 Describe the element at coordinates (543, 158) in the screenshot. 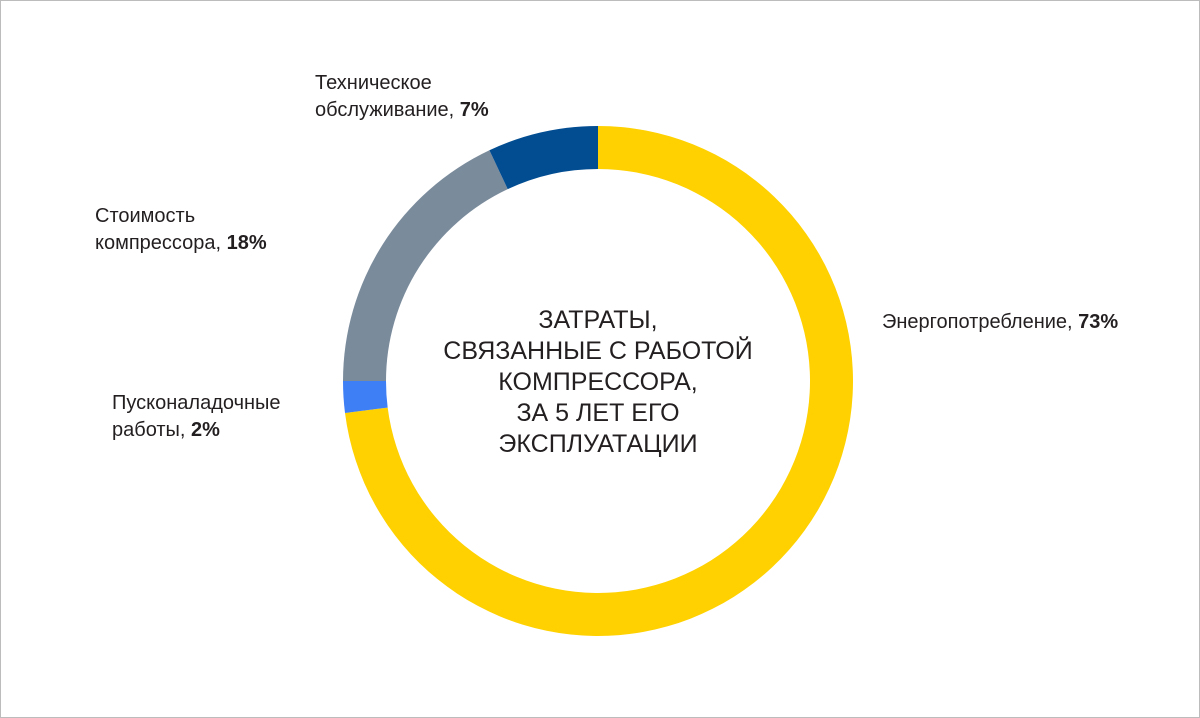

I see `slice-maintenance` at that location.